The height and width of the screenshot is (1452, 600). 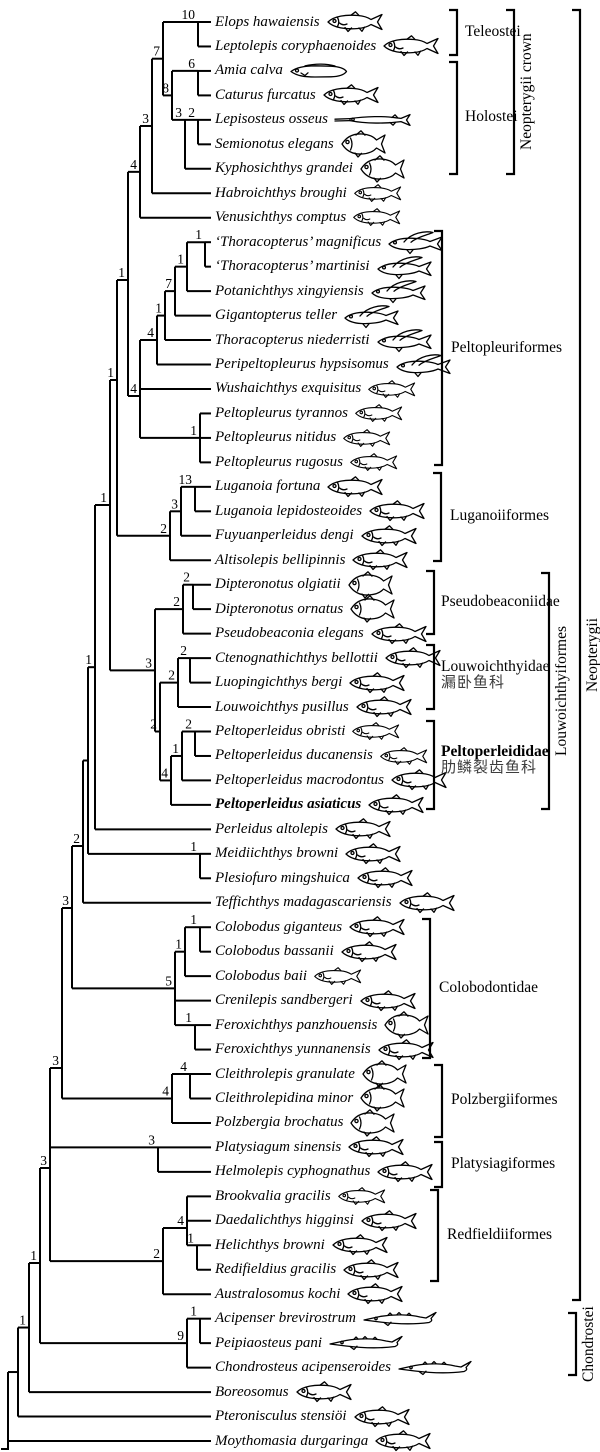 What do you see at coordinates (439, 1101) in the screenshot?
I see `polzbergiiformes-bracket` at bounding box center [439, 1101].